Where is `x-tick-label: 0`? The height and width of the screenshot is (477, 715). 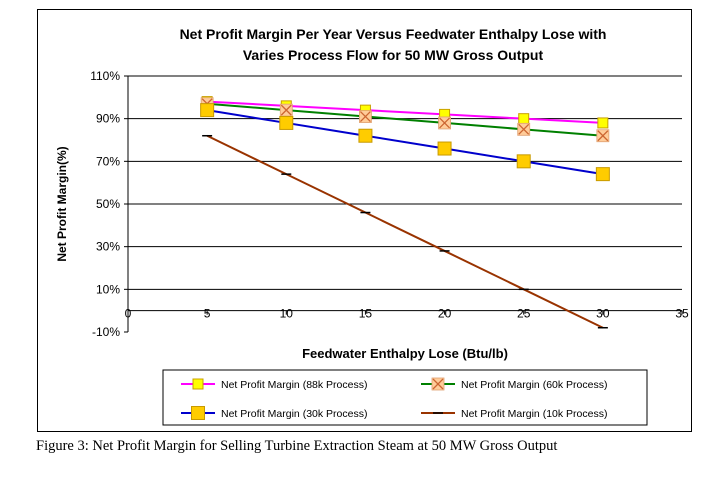 x-tick-label: 0 is located at coordinates (128, 314).